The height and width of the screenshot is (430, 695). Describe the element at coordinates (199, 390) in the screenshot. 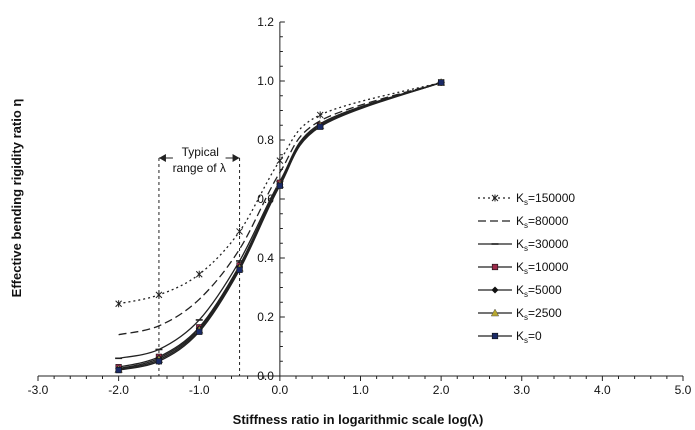

I see `x-tick-label: -1.0` at that location.